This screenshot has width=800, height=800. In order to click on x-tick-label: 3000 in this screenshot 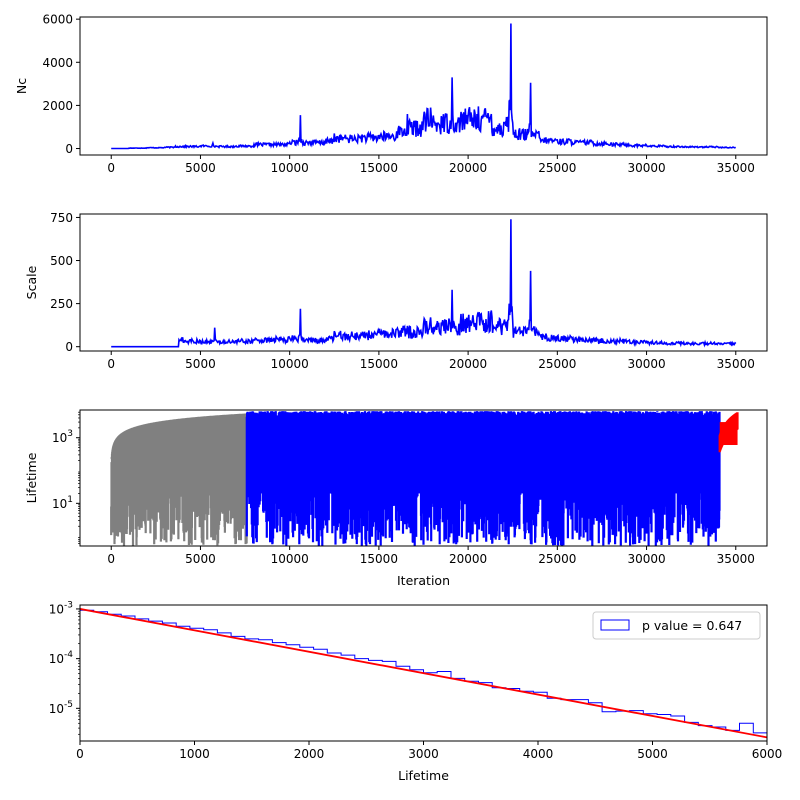, I will do `click(423, 754)`.